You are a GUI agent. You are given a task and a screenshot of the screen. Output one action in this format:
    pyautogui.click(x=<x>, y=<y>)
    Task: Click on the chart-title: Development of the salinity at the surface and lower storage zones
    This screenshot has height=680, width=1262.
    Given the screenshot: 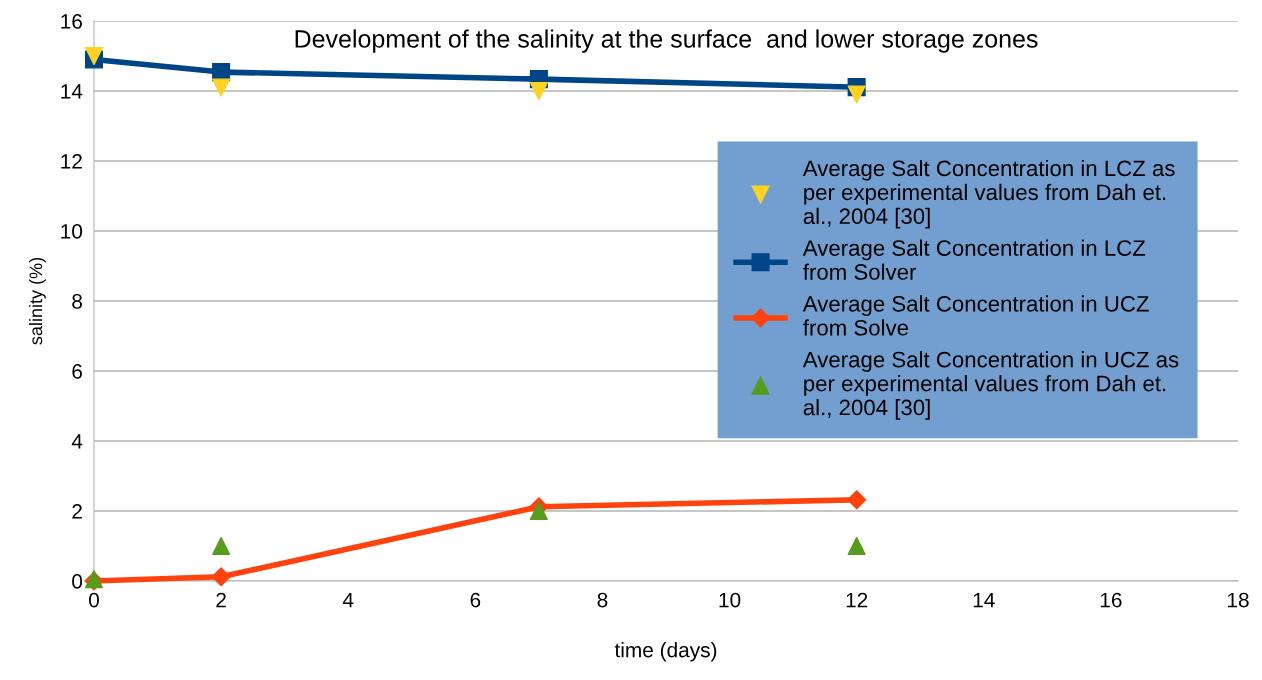 What is the action you would take?
    pyautogui.click(x=666, y=41)
    